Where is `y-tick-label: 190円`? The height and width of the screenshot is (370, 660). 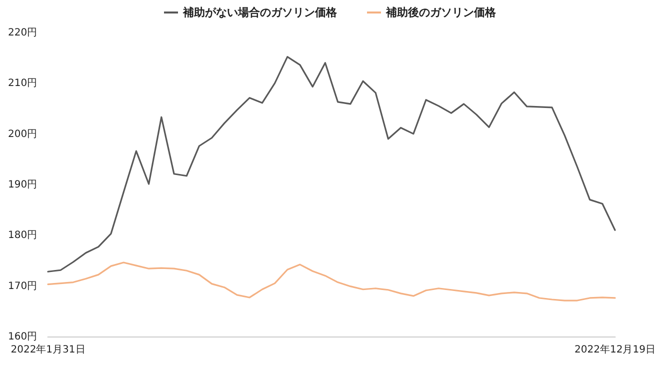
y-tick-label: 190円 is located at coordinates (23, 185).